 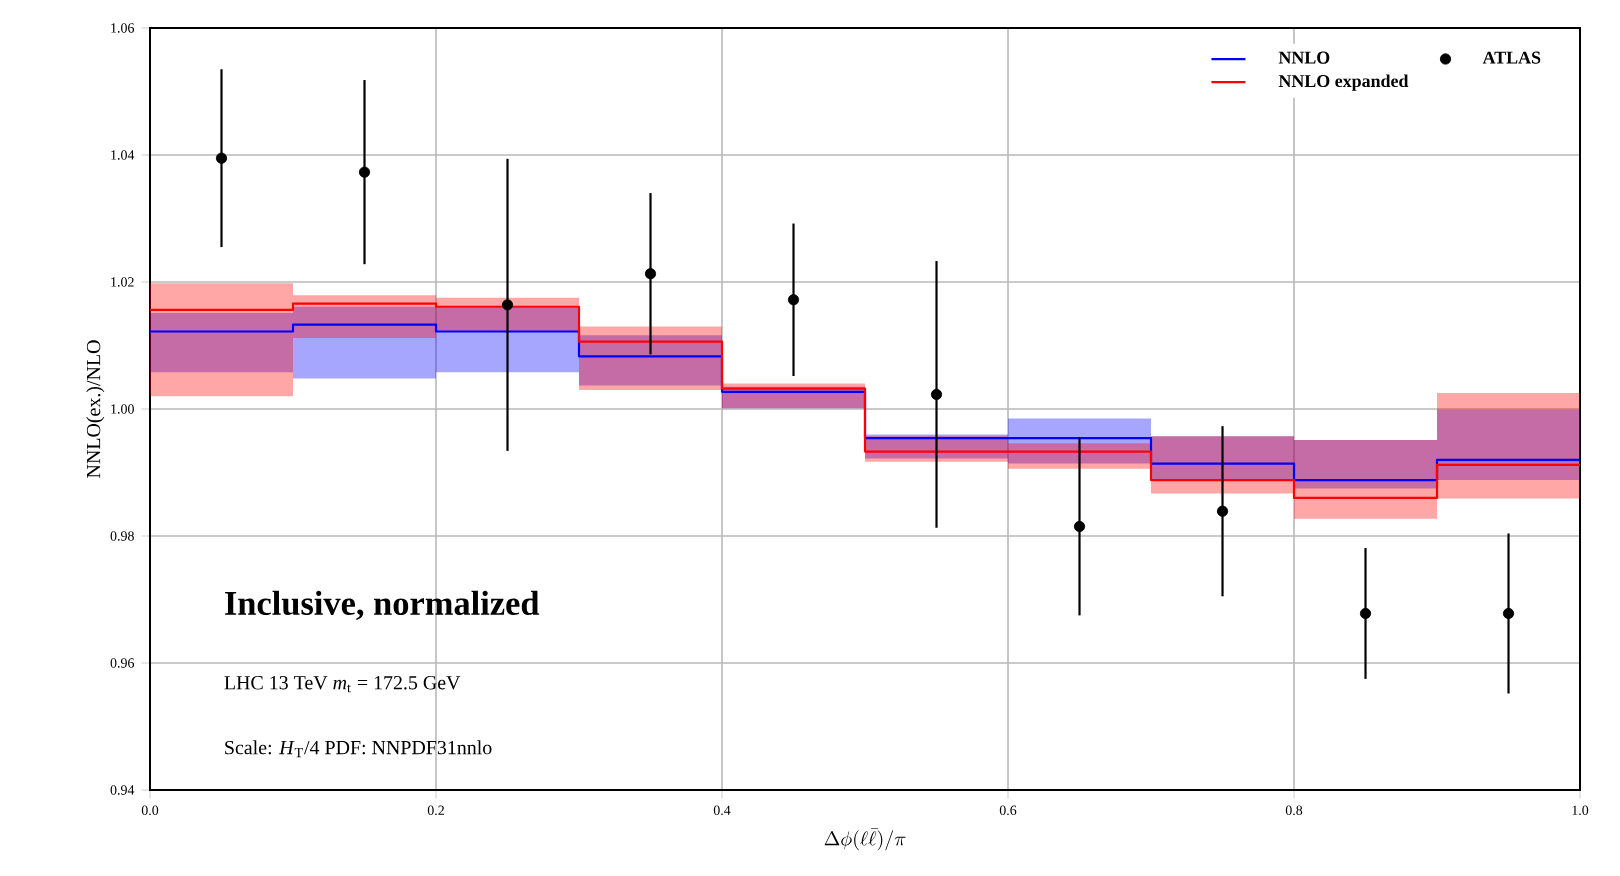 What do you see at coordinates (358, 749) in the screenshot?
I see `annotation: Scale: H$_{T}$/4 PDF: NNPDF31nnlo` at bounding box center [358, 749].